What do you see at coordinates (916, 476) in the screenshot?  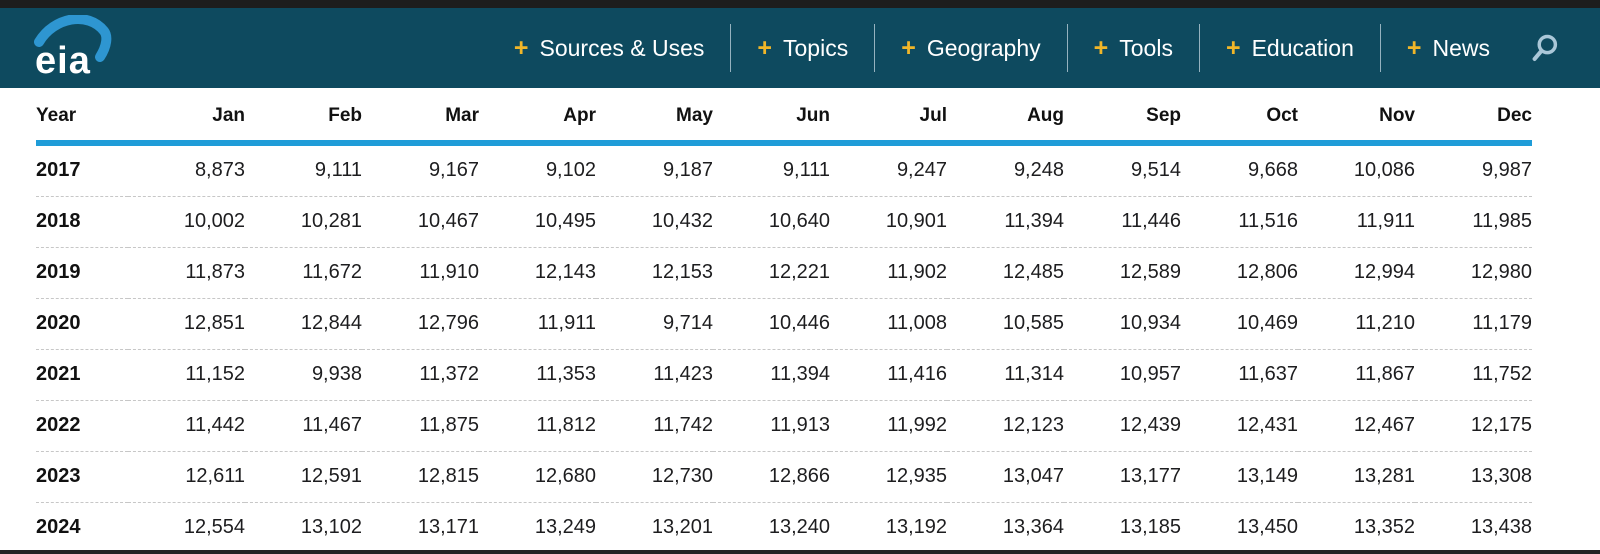 I see `value-cell: 12,935` at bounding box center [916, 476].